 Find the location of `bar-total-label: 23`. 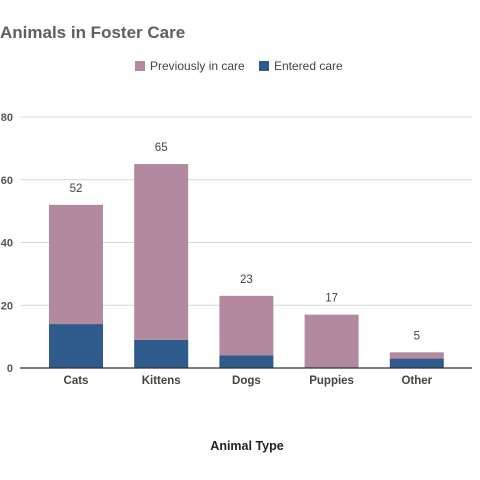

bar-total-label: 23 is located at coordinates (246, 280).